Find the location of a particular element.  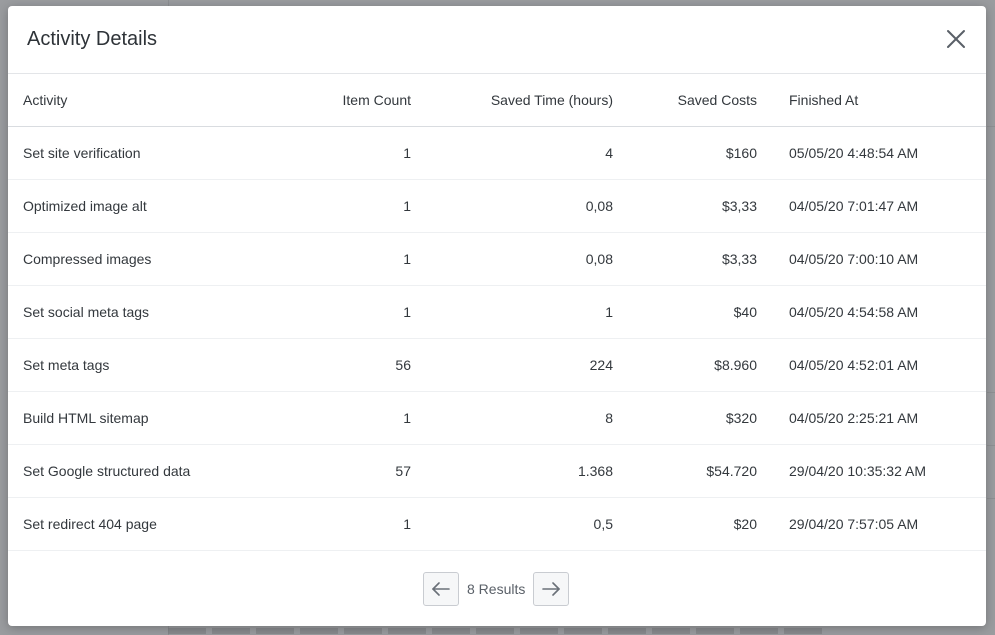

column-header-activity: Activity is located at coordinates (141, 100).